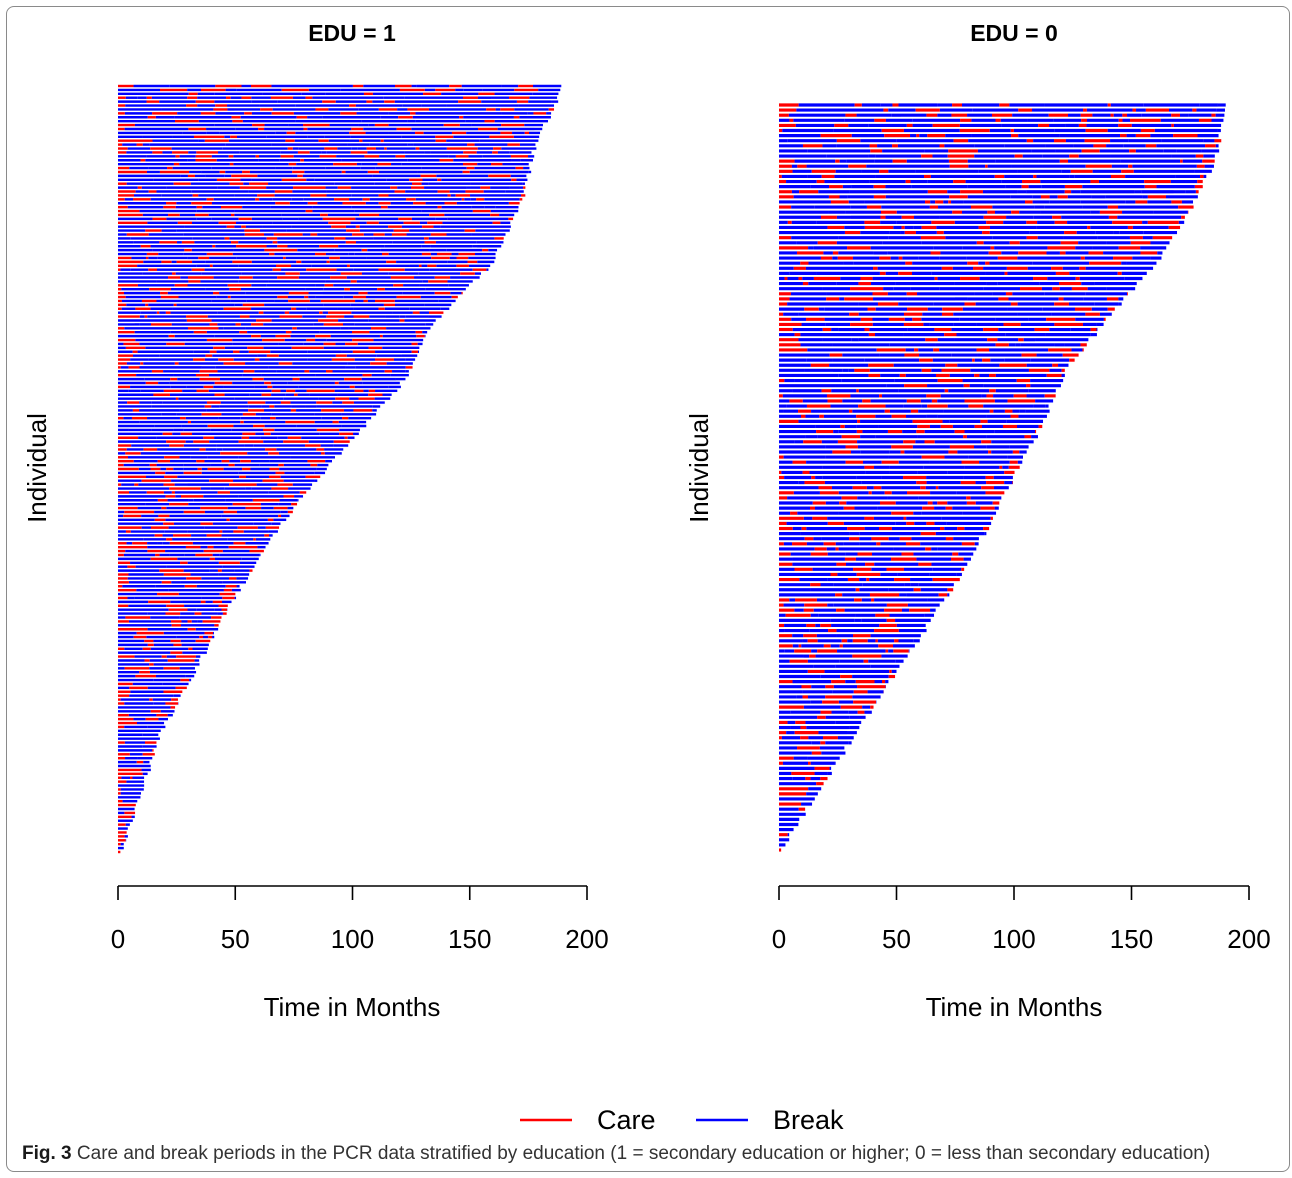 The width and height of the screenshot is (1292, 1178). Describe the element at coordinates (352, 1007) in the screenshot. I see `x-axis-label-edu1: Time in Months` at that location.